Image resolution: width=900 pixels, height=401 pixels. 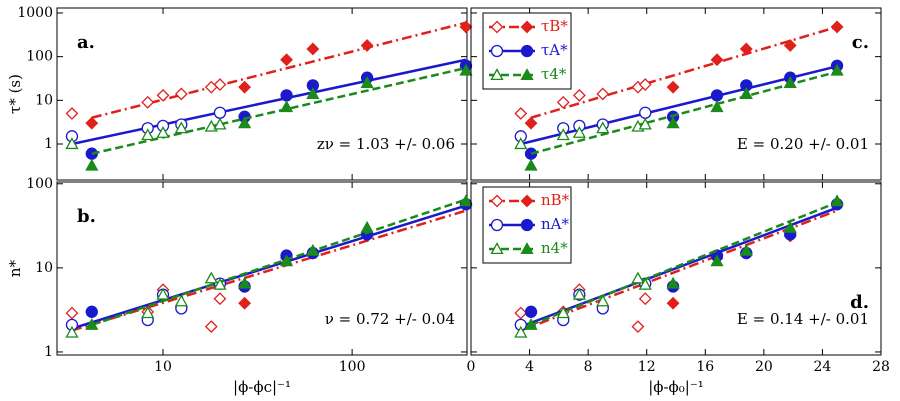 What do you see at coordinates (39, 184) in the screenshot?
I see `y-tick-label: 100` at bounding box center [39, 184].